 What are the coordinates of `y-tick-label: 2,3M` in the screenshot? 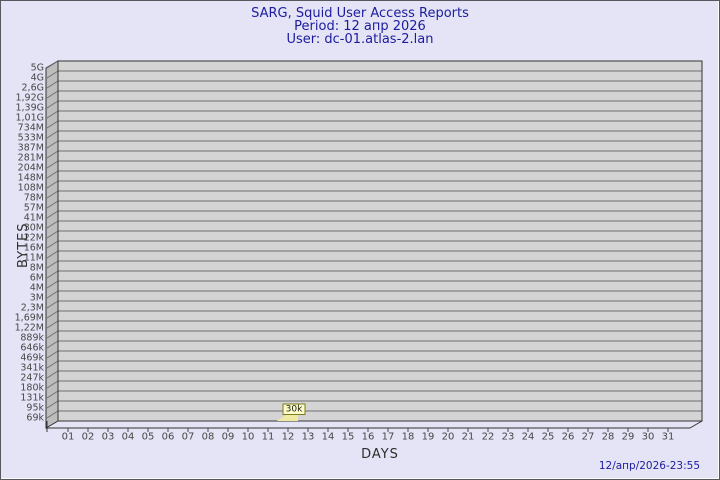 It's located at (32, 308).